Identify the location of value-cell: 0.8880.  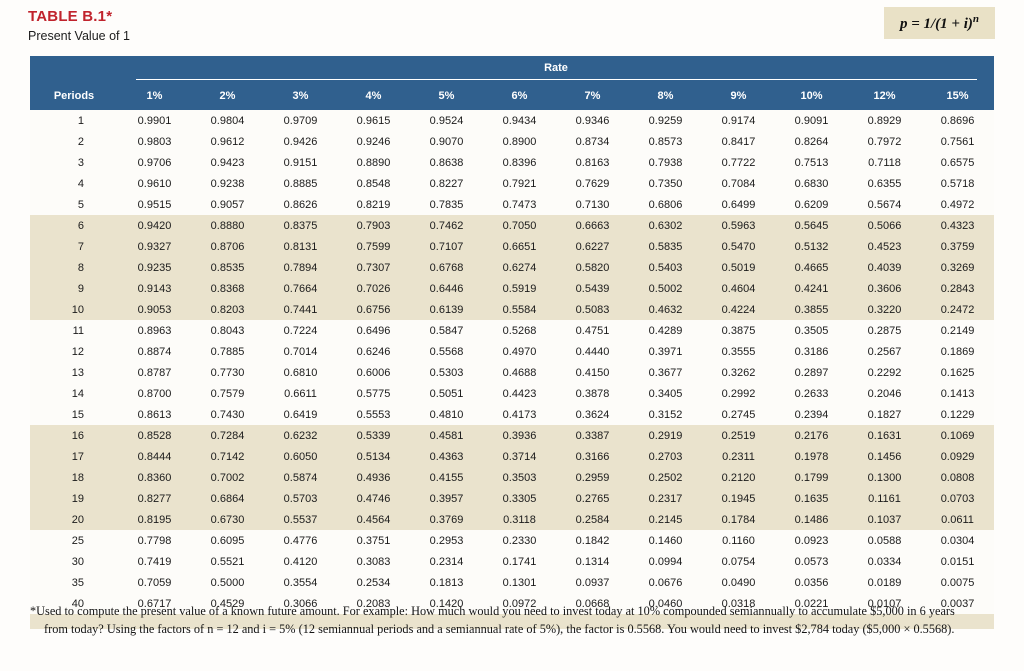
(227, 225).